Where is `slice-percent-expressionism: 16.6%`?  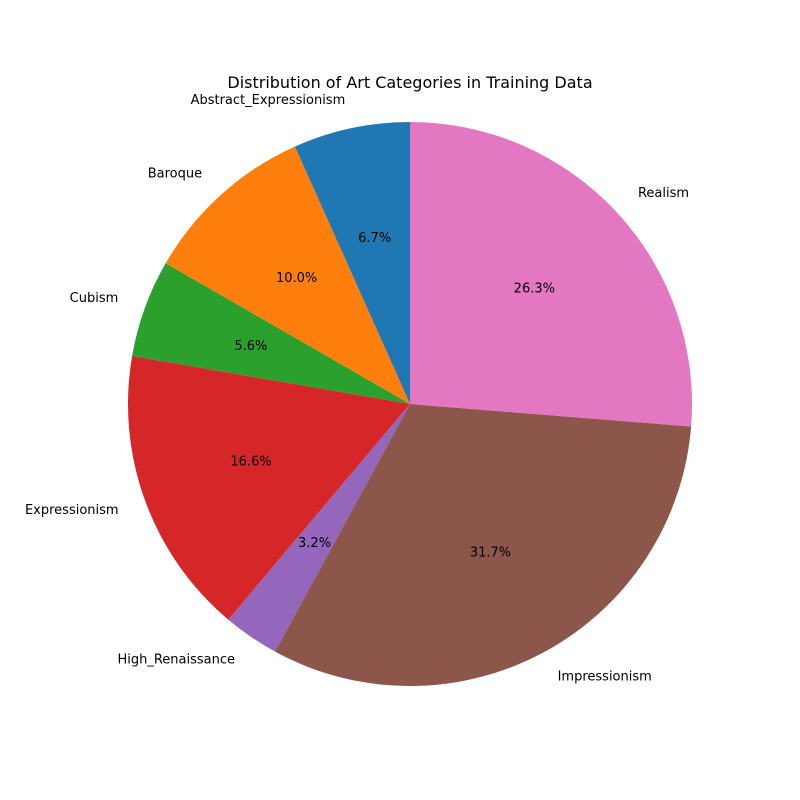
slice-percent-expressionism: 16.6% is located at coordinates (250, 462).